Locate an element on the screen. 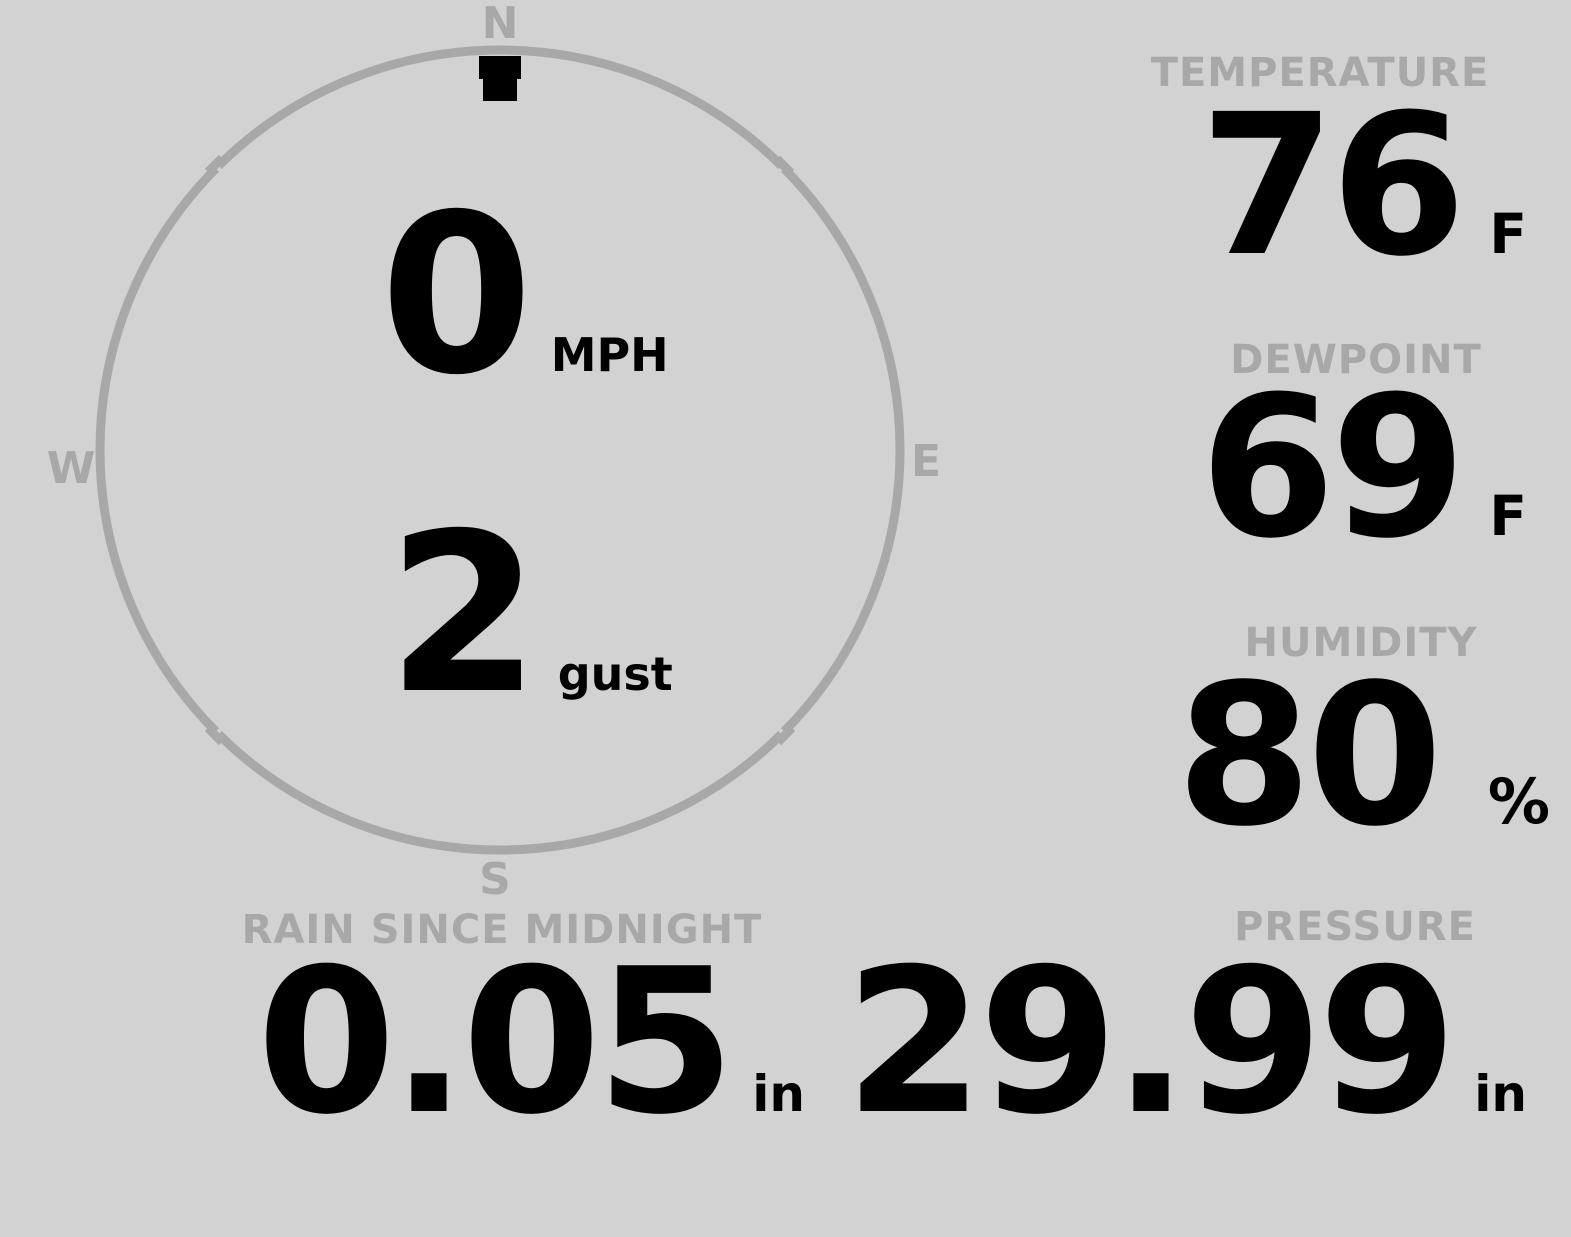 This screenshot has height=1237, width=1571. humidity-unit: % is located at coordinates (1518, 801).